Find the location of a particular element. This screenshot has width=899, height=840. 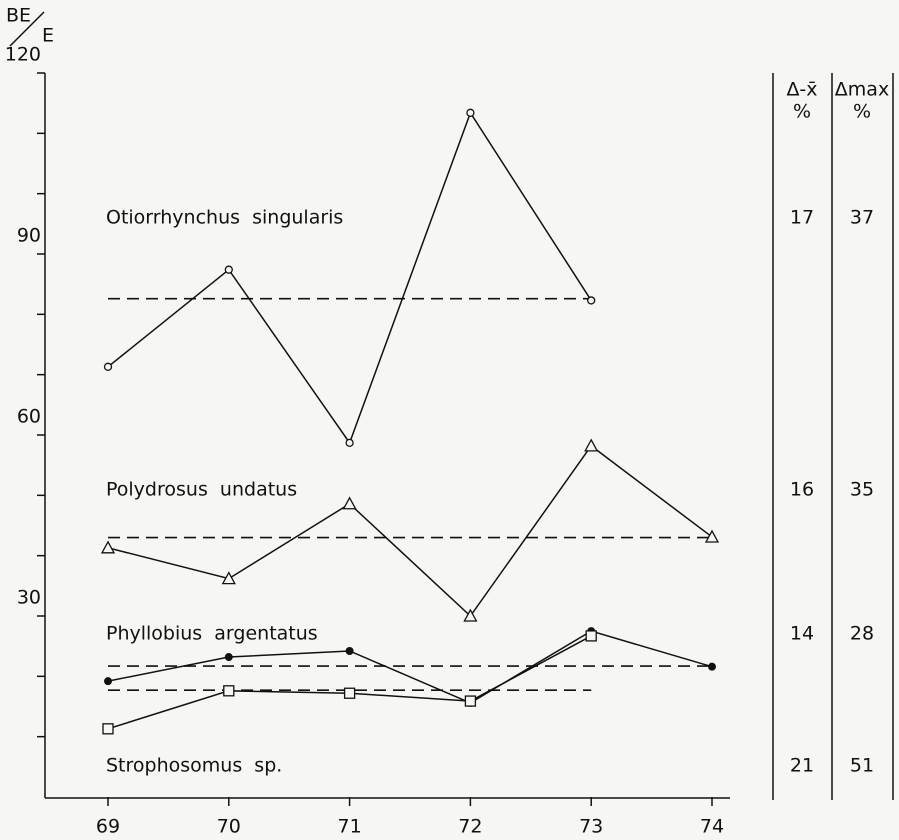

x-tick-label: 70 is located at coordinates (229, 827).